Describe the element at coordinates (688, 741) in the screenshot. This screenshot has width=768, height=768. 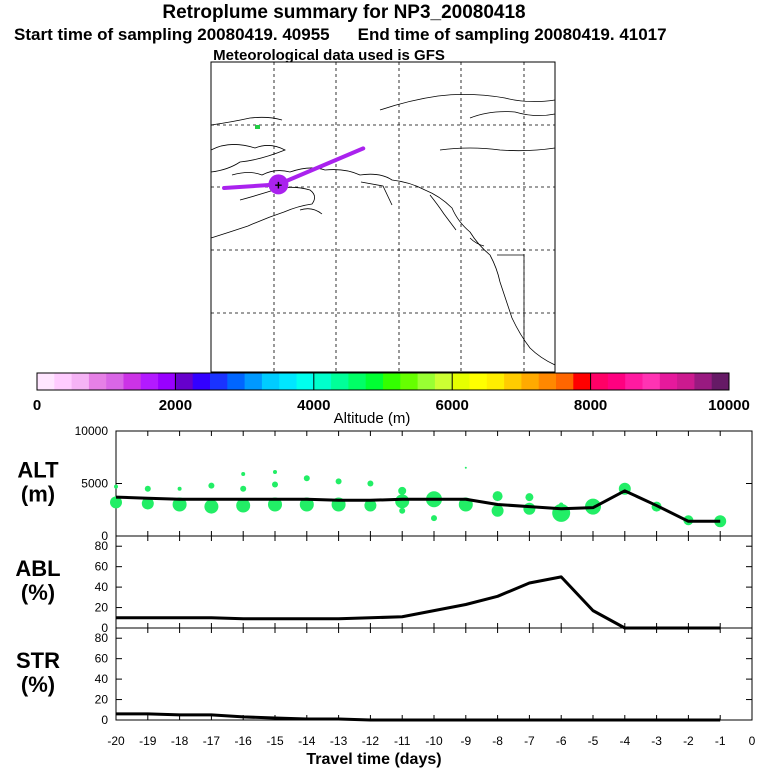
I see `x-tick-label: -2` at that location.